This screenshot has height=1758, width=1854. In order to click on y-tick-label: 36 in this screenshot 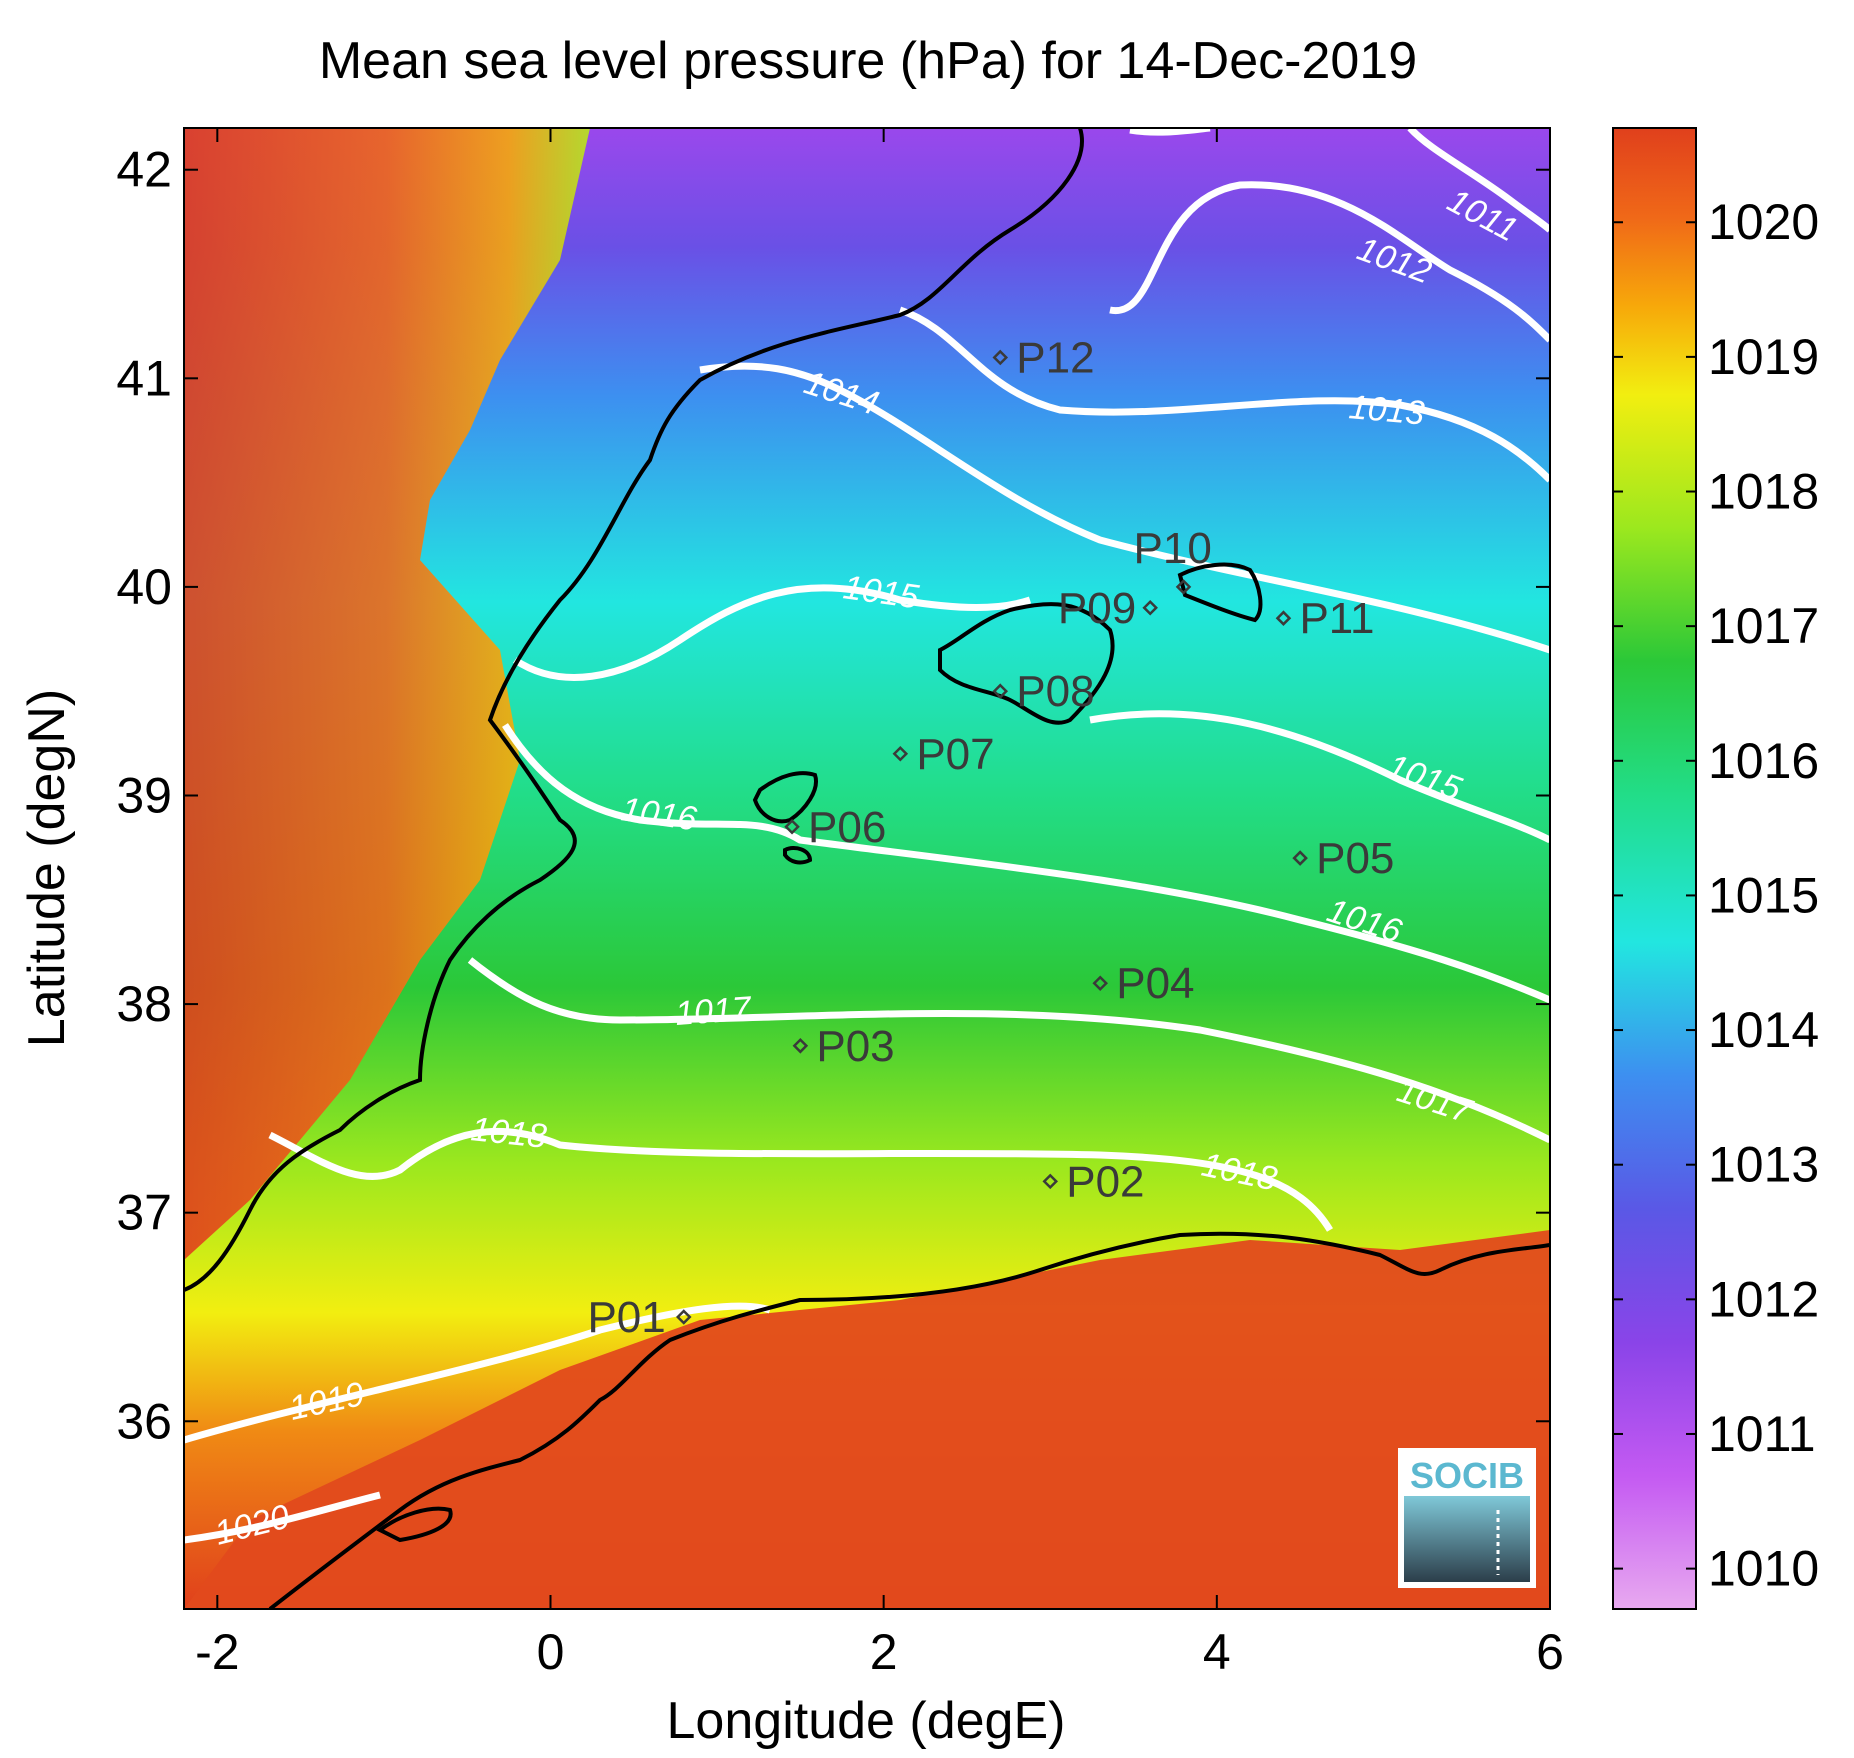, I will do `click(144, 1421)`.